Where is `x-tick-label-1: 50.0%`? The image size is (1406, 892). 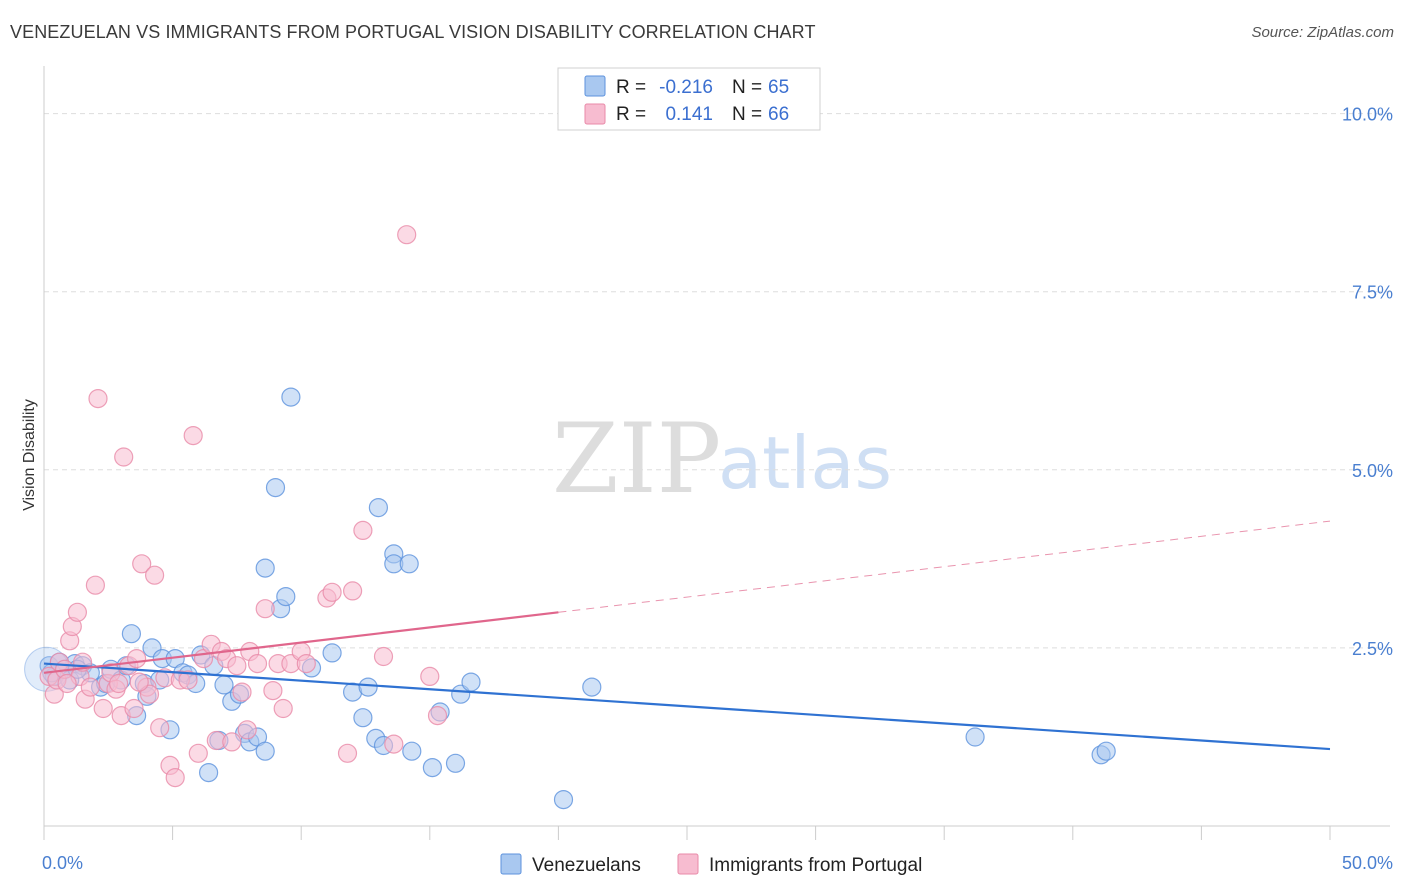 x-tick-label-1: 50.0% is located at coordinates (1367, 863).